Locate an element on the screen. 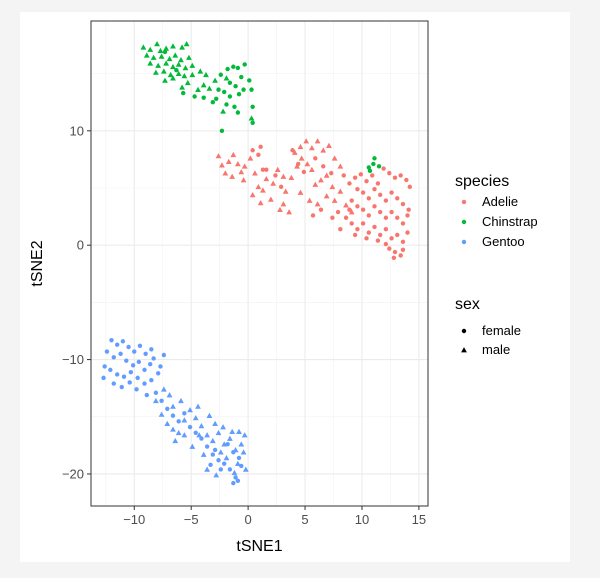 The width and height of the screenshot is (600, 578). y-axis-title: tSNE2 is located at coordinates (37, 263).